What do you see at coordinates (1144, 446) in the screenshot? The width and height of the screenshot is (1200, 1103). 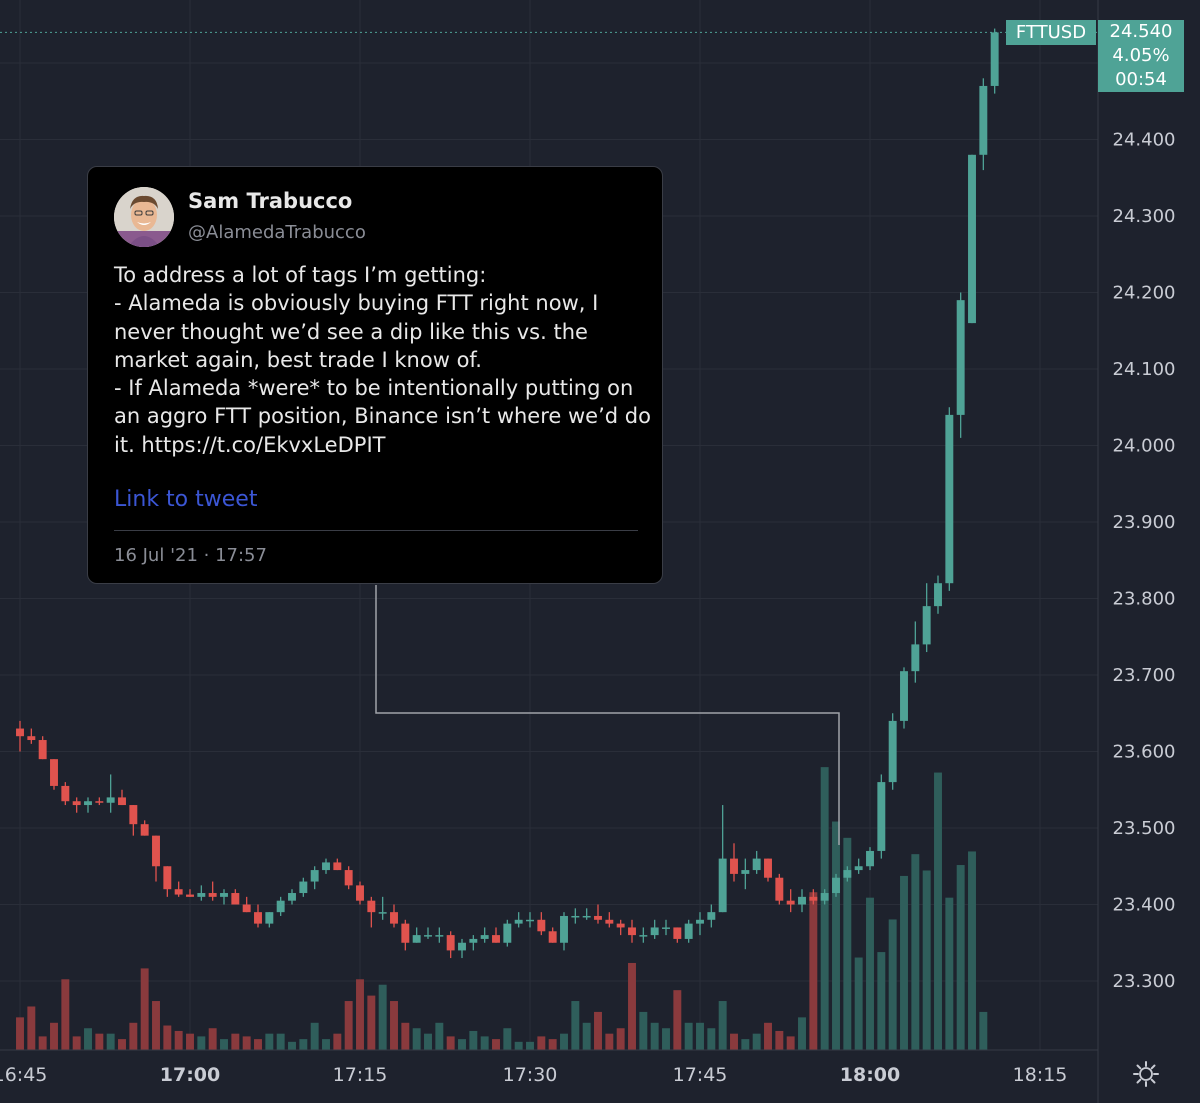 I see `price-tick-label: 24.000` at bounding box center [1144, 446].